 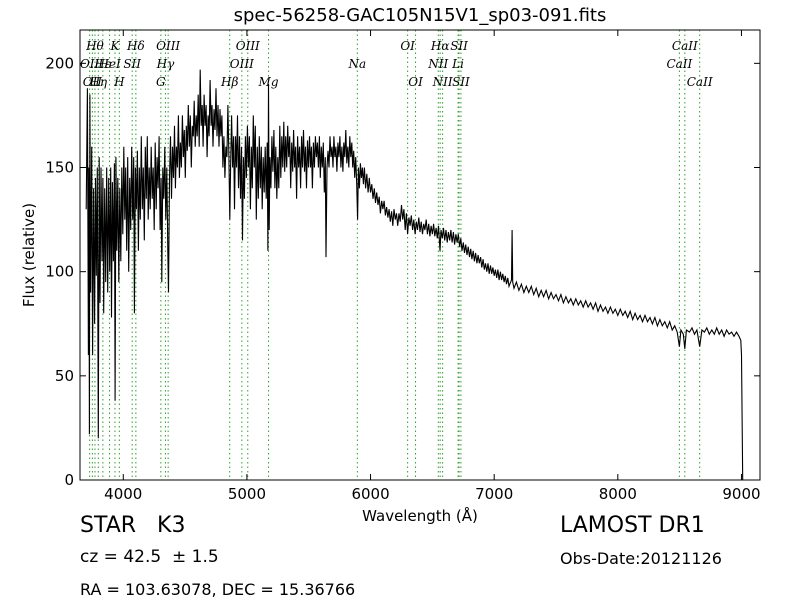 I want to click on spectral-line-label-12: OIII, so click(x=168, y=46).